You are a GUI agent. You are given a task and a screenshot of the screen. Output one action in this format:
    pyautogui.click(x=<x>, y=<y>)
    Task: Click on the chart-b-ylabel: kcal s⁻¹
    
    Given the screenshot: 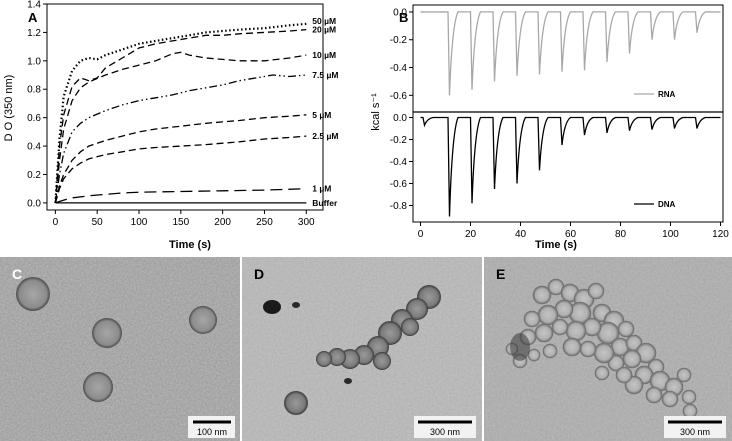 What is the action you would take?
    pyautogui.click(x=376, y=112)
    